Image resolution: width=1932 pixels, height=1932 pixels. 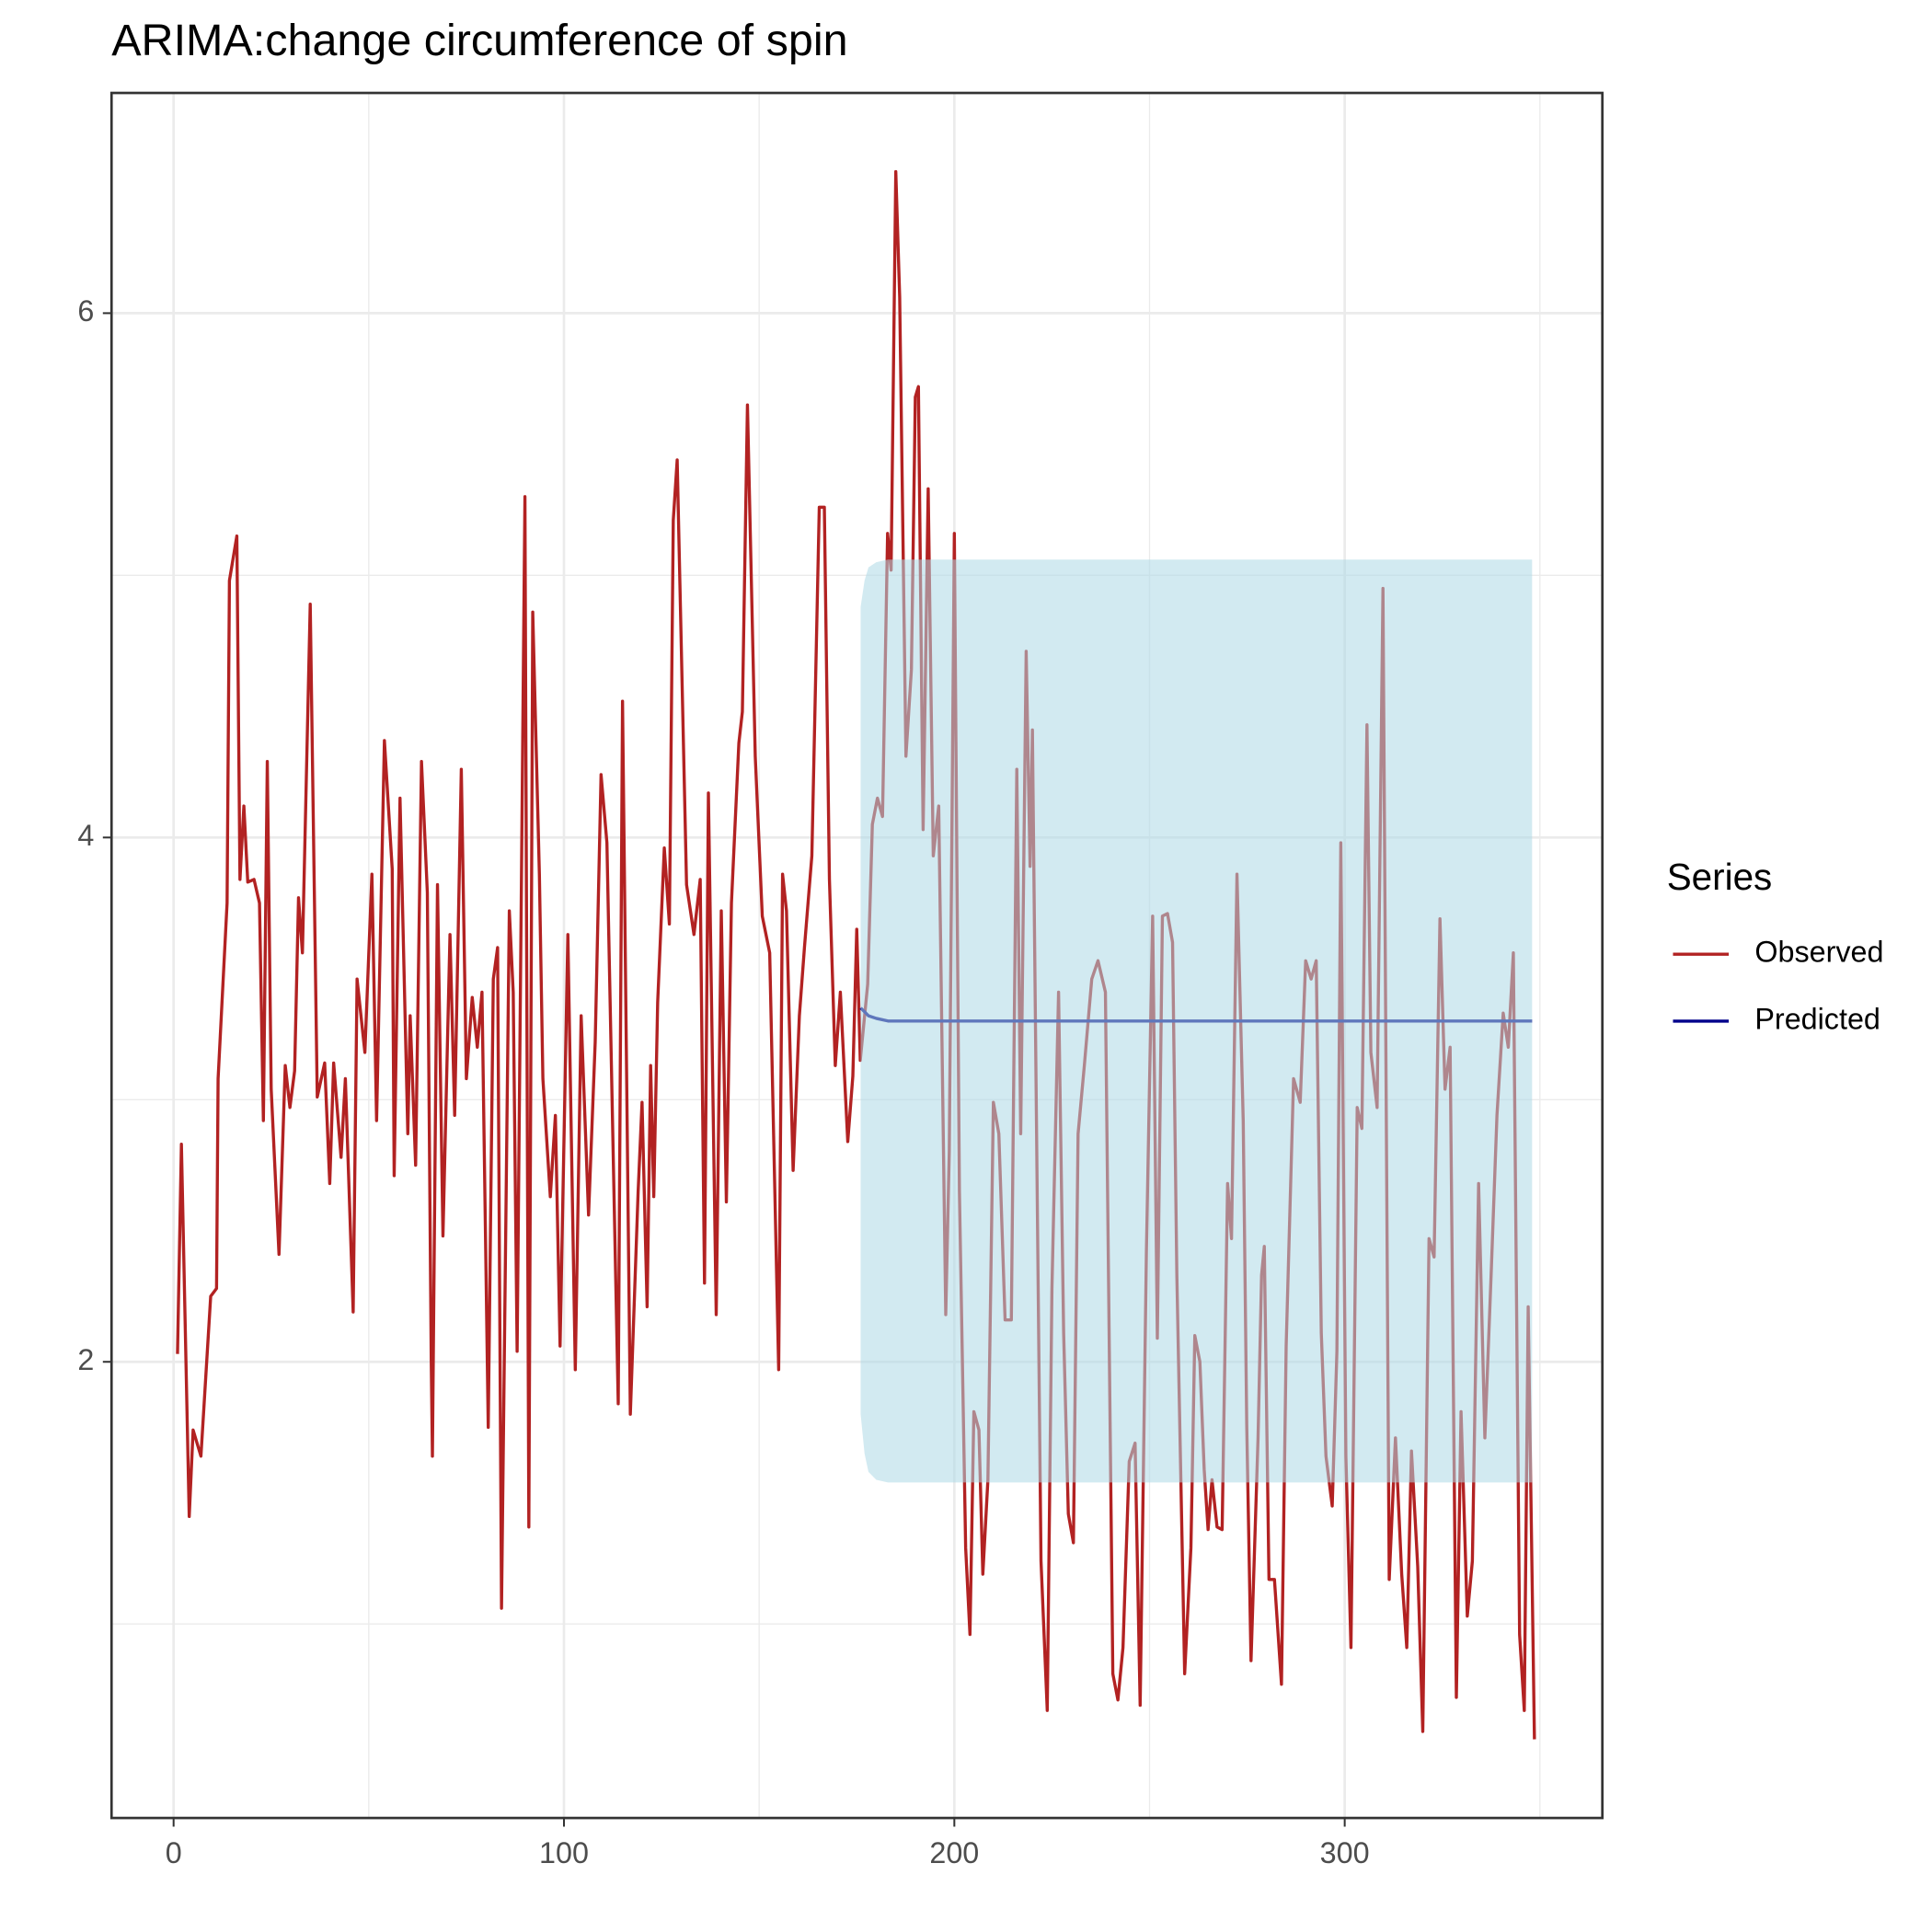 I want to click on y-tick-label: 4, so click(x=85, y=835).